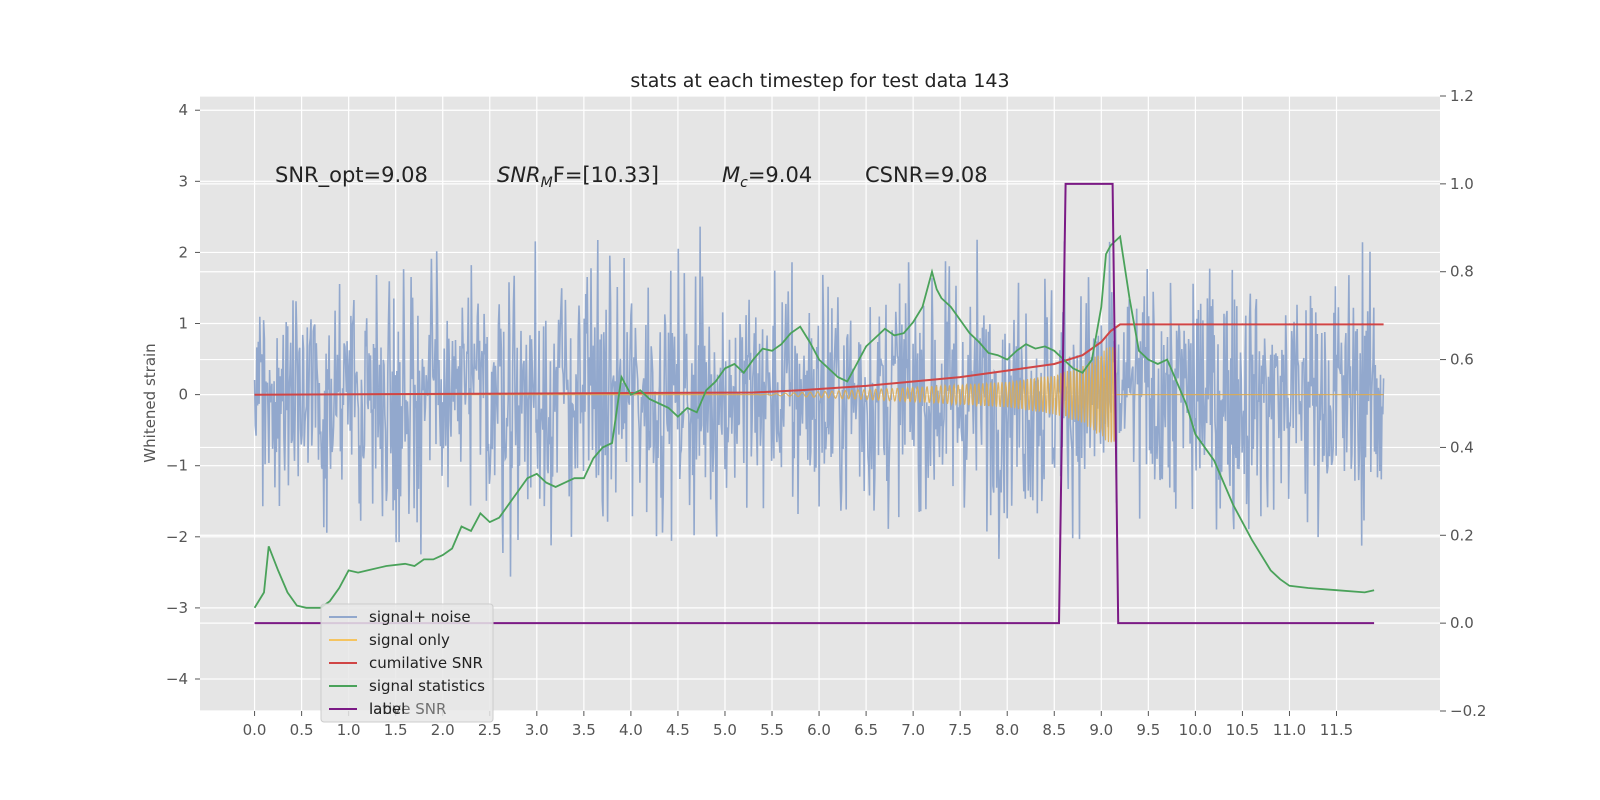 Image resolution: width=1600 pixels, height=800 pixels. What do you see at coordinates (1054, 730) in the screenshot?
I see `x-tick-label: 8.5` at bounding box center [1054, 730].